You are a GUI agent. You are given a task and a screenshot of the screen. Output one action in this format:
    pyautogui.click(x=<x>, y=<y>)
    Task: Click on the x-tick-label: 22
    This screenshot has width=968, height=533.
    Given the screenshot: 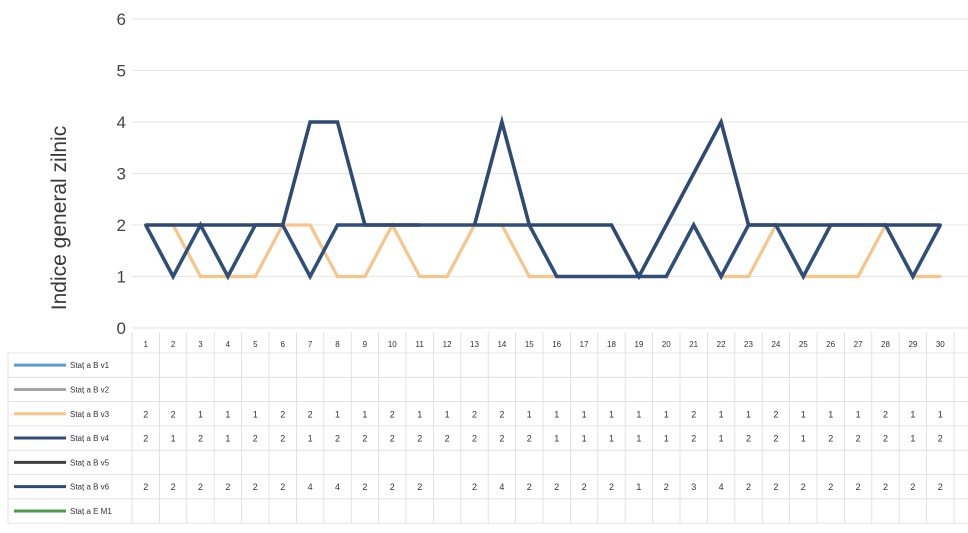 What is the action you would take?
    pyautogui.click(x=721, y=344)
    